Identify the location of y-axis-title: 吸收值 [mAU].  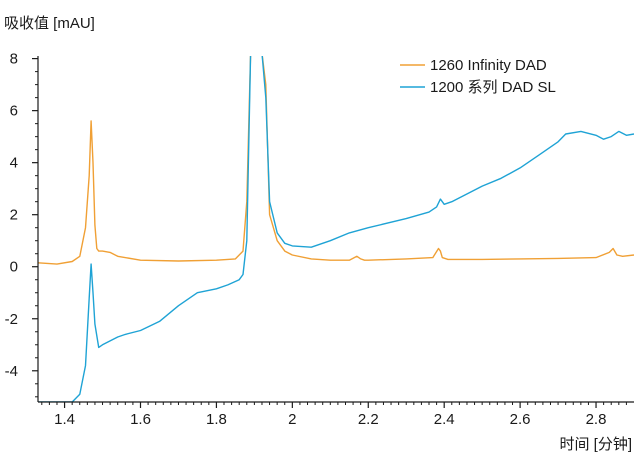
(49, 23).